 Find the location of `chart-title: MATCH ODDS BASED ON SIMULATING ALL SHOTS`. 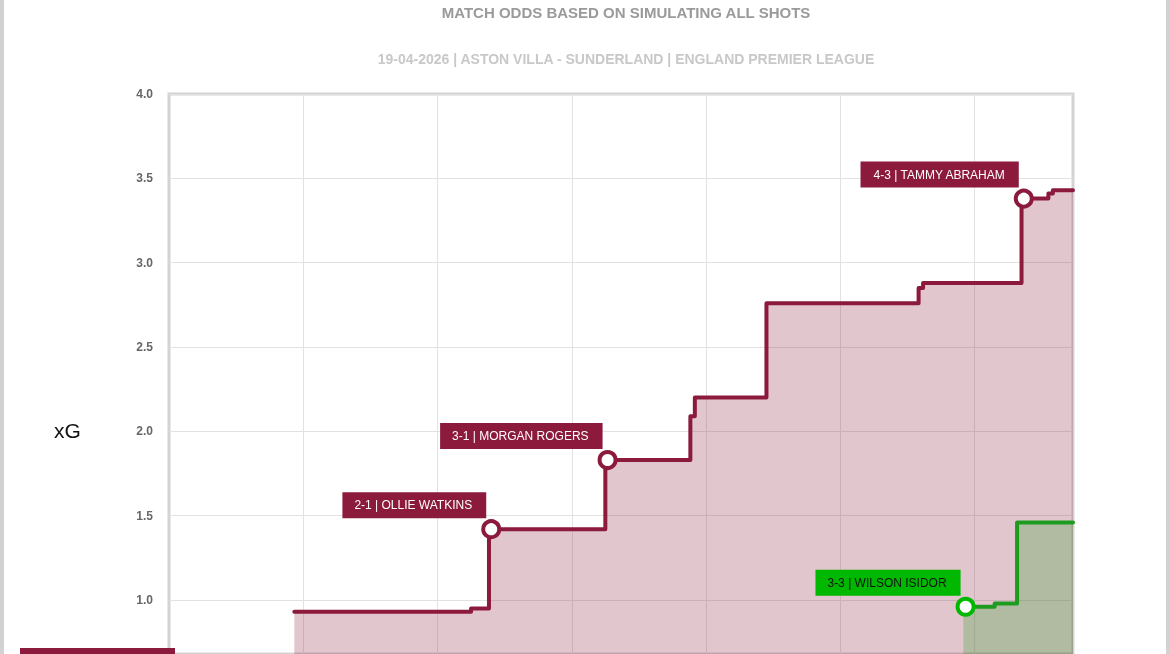

chart-title: MATCH ODDS BASED ON SIMULATING ALL SHOTS is located at coordinates (626, 12).